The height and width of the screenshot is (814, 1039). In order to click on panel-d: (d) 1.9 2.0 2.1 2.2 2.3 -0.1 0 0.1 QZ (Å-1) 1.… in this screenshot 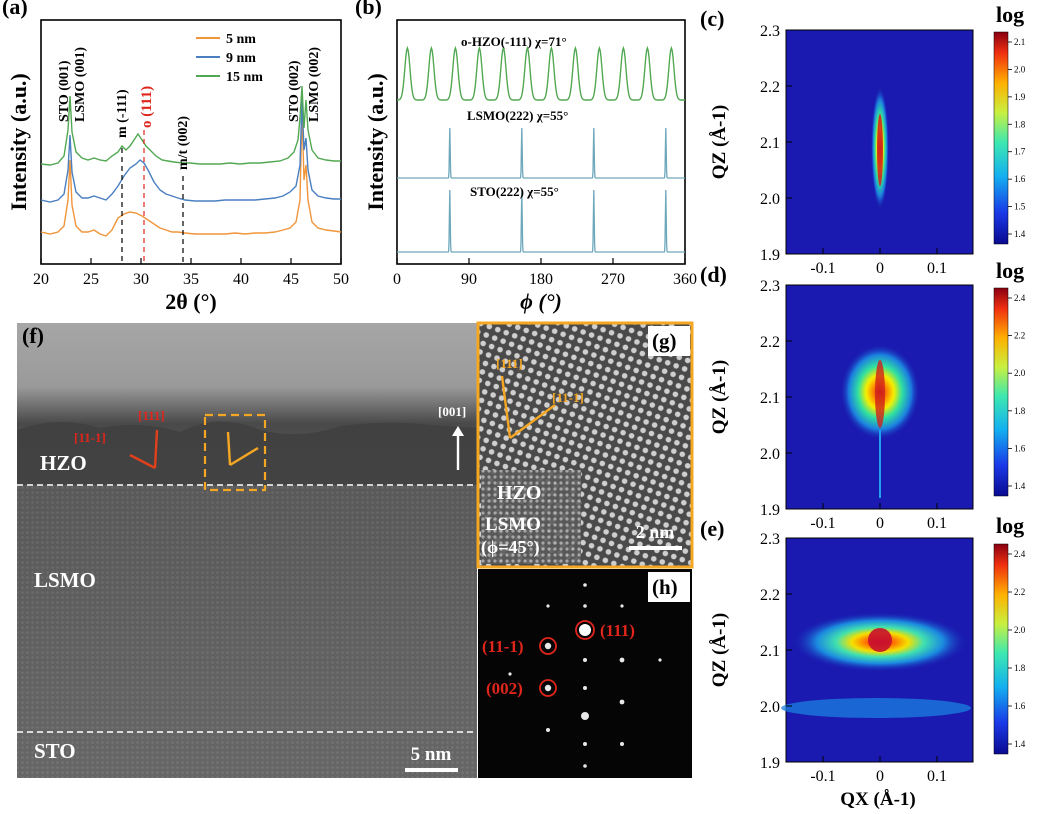, I will do `click(863, 395)`.